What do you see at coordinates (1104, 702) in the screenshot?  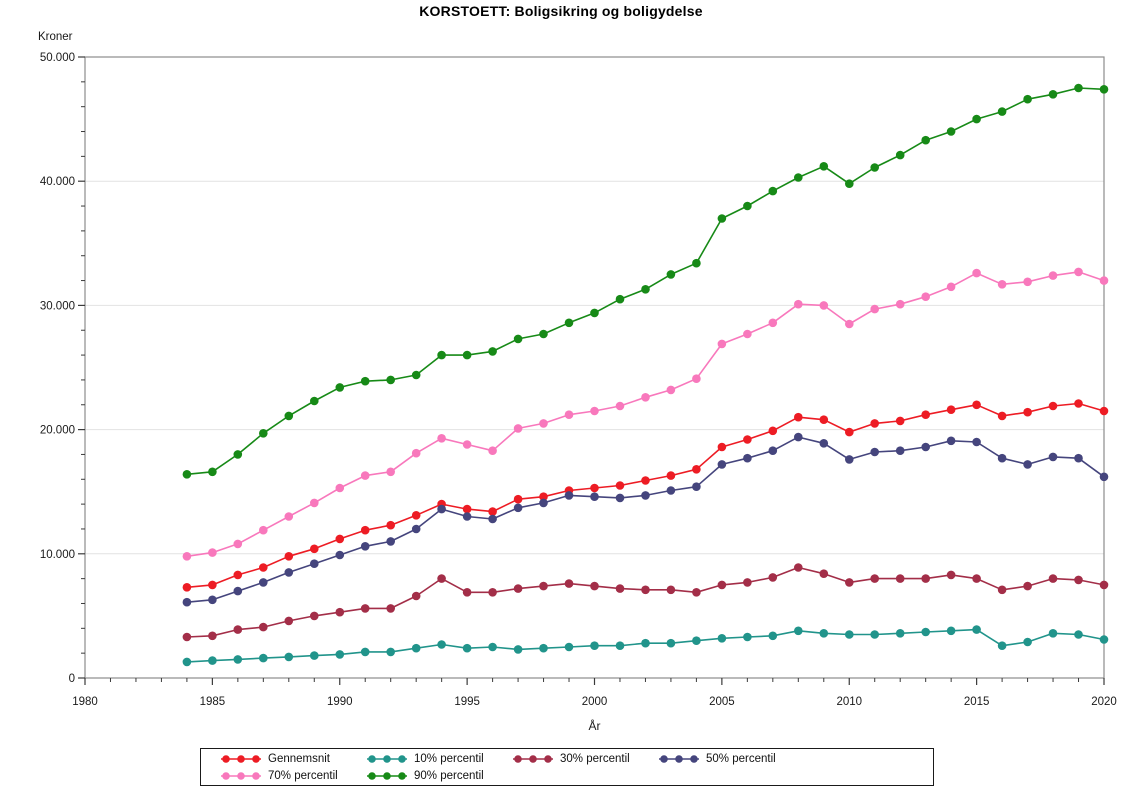 I see `x-tick-label: 2020` at bounding box center [1104, 702].